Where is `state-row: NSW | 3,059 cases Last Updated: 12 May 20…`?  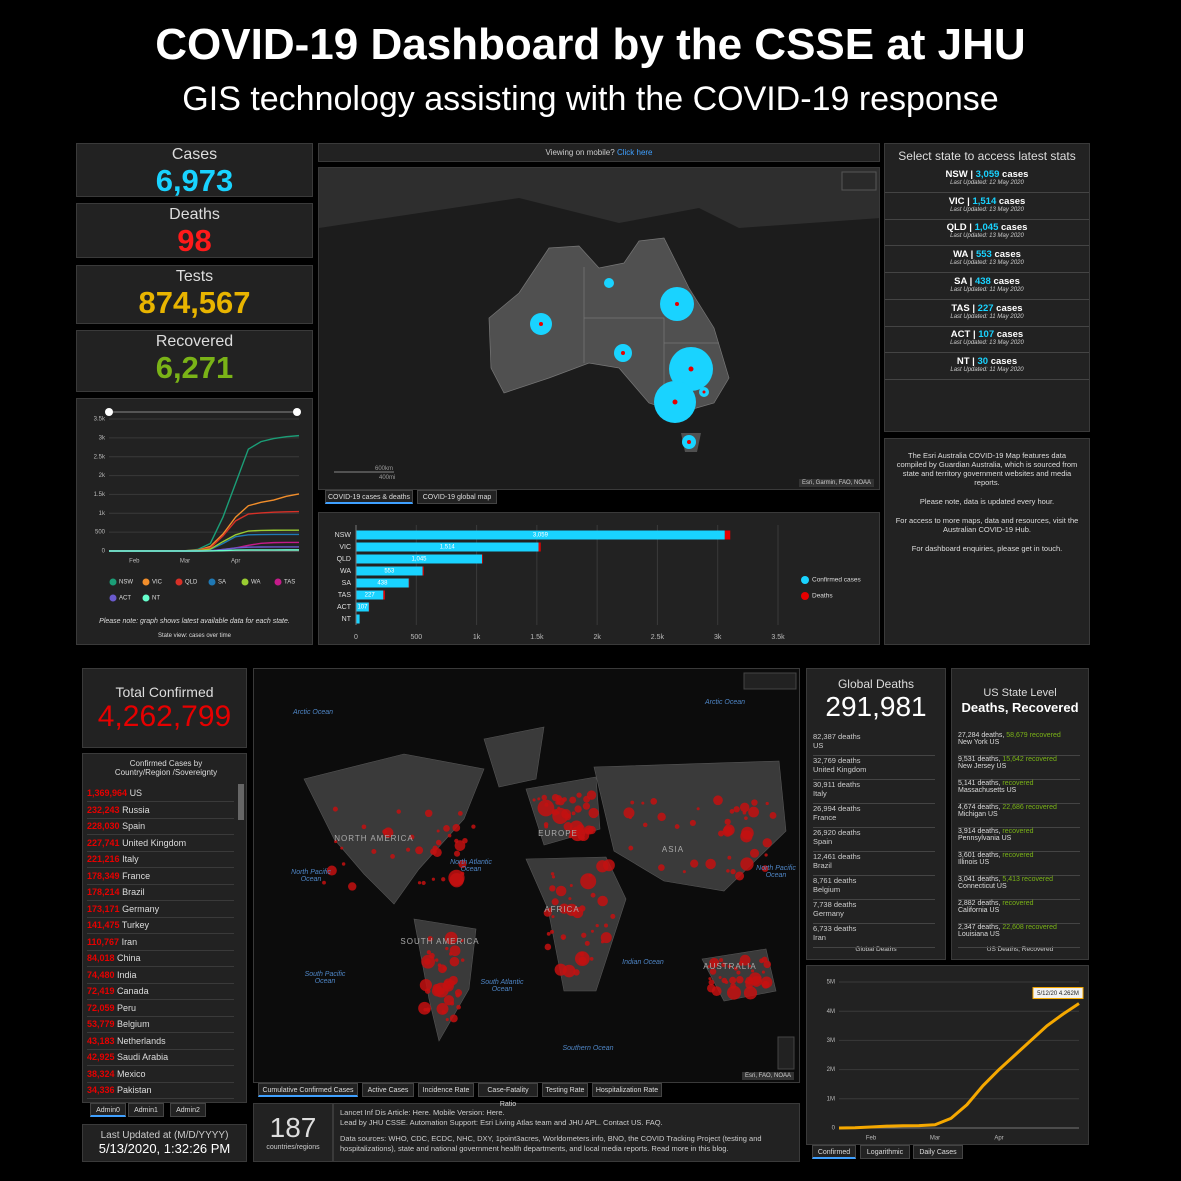 state-row: NSW | 3,059 cases Last Updated: 12 May 20… is located at coordinates (987, 179).